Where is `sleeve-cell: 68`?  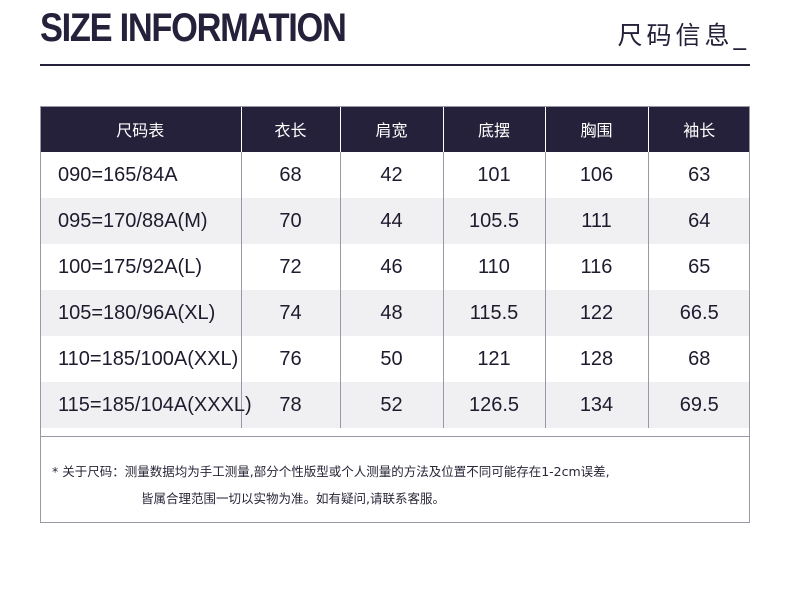
sleeve-cell: 68 is located at coordinates (699, 358).